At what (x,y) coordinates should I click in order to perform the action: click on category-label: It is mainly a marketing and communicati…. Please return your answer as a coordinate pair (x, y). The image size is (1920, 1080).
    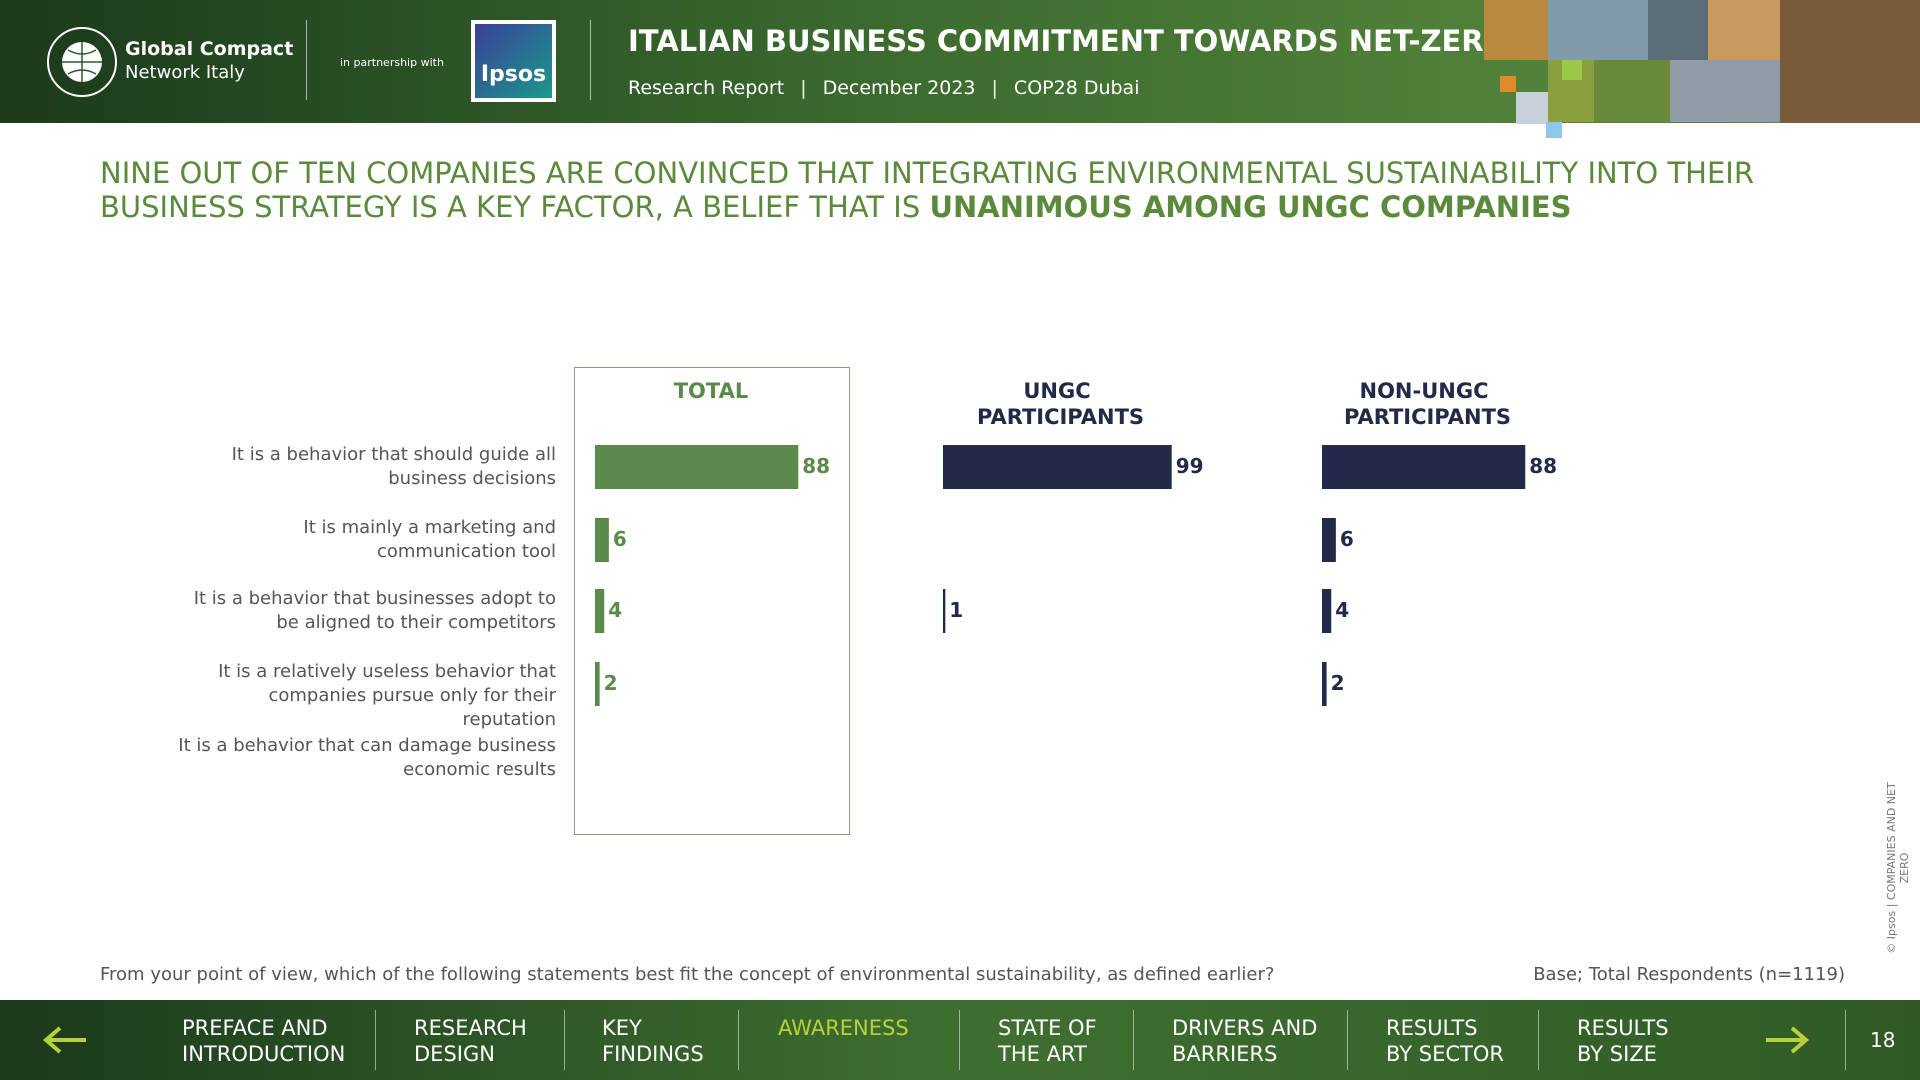
    Looking at the image, I should click on (429, 539).